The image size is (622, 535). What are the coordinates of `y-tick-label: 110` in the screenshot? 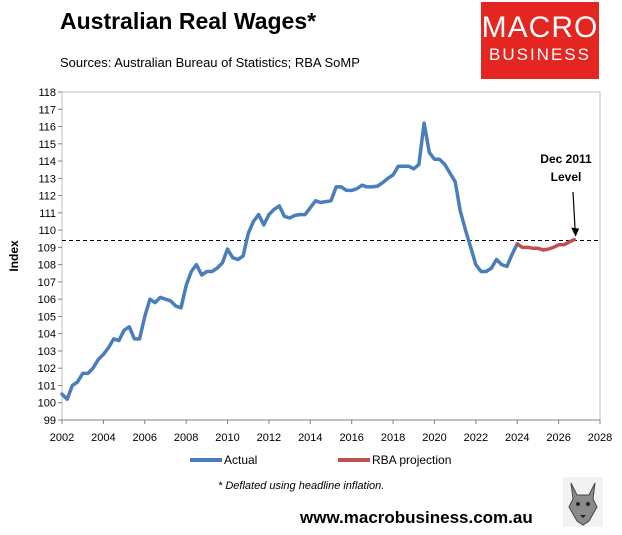 It's located at (47, 231).